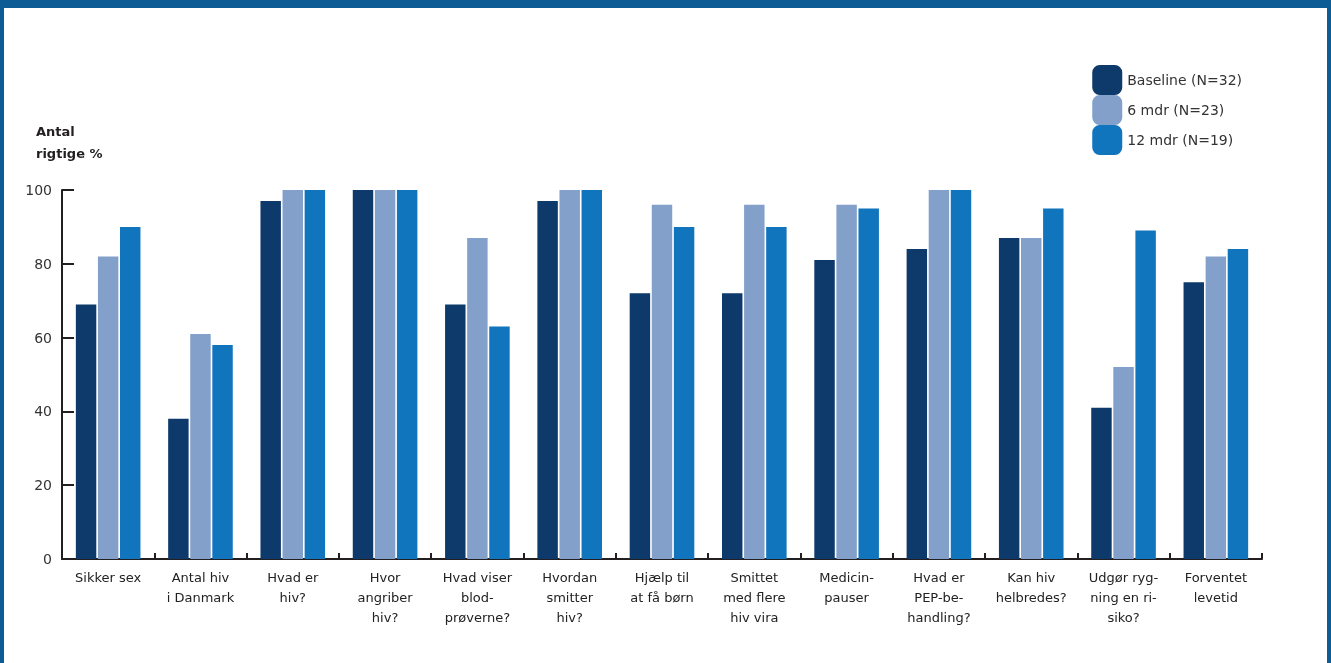  I want to click on x-tick-label: Sikker sex, so click(108, 577).